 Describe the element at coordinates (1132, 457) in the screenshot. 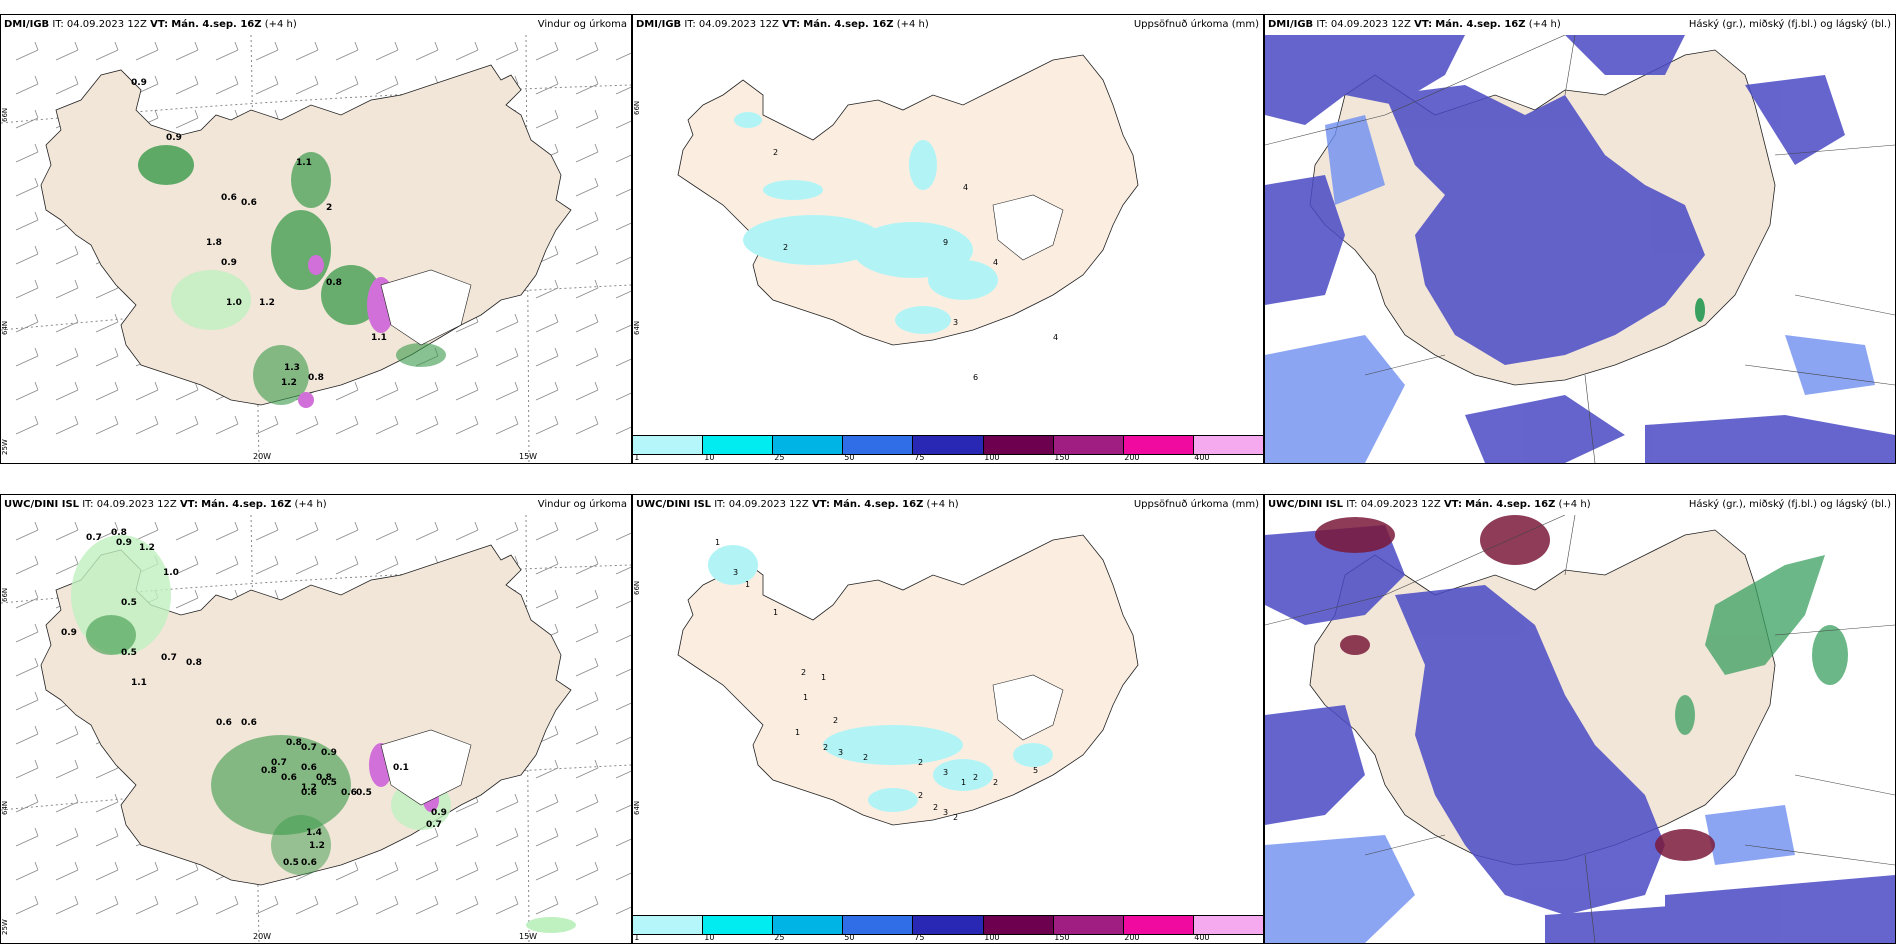

I see `colorbar-label: 200` at that location.